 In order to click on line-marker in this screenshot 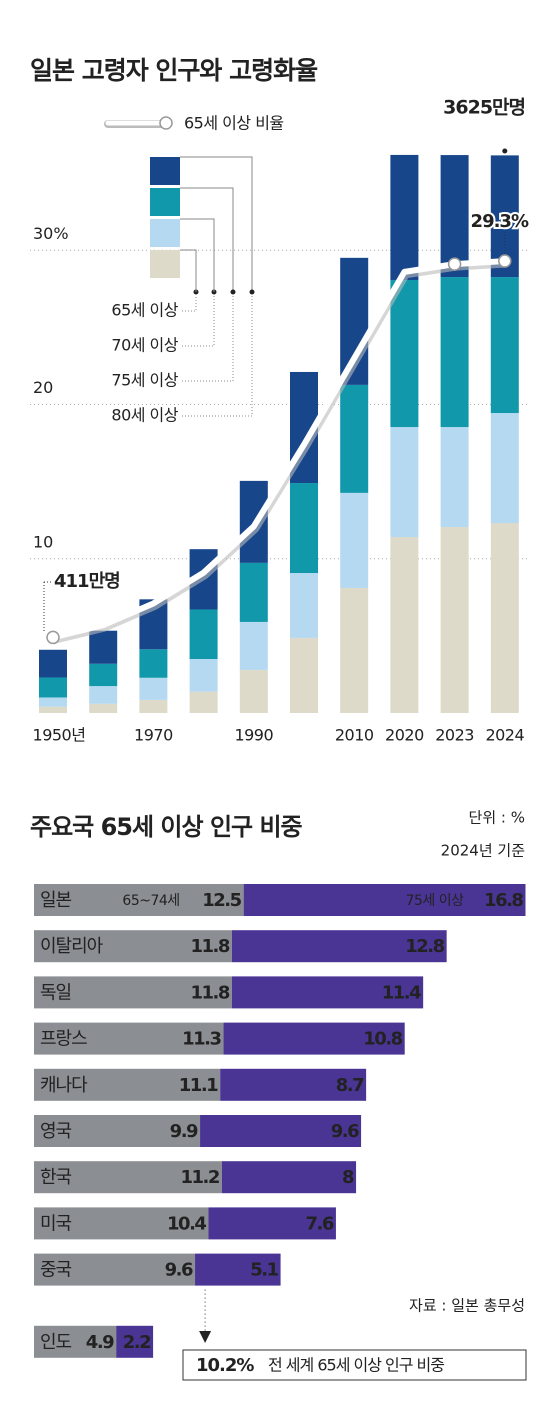, I will do `click(53, 637)`.